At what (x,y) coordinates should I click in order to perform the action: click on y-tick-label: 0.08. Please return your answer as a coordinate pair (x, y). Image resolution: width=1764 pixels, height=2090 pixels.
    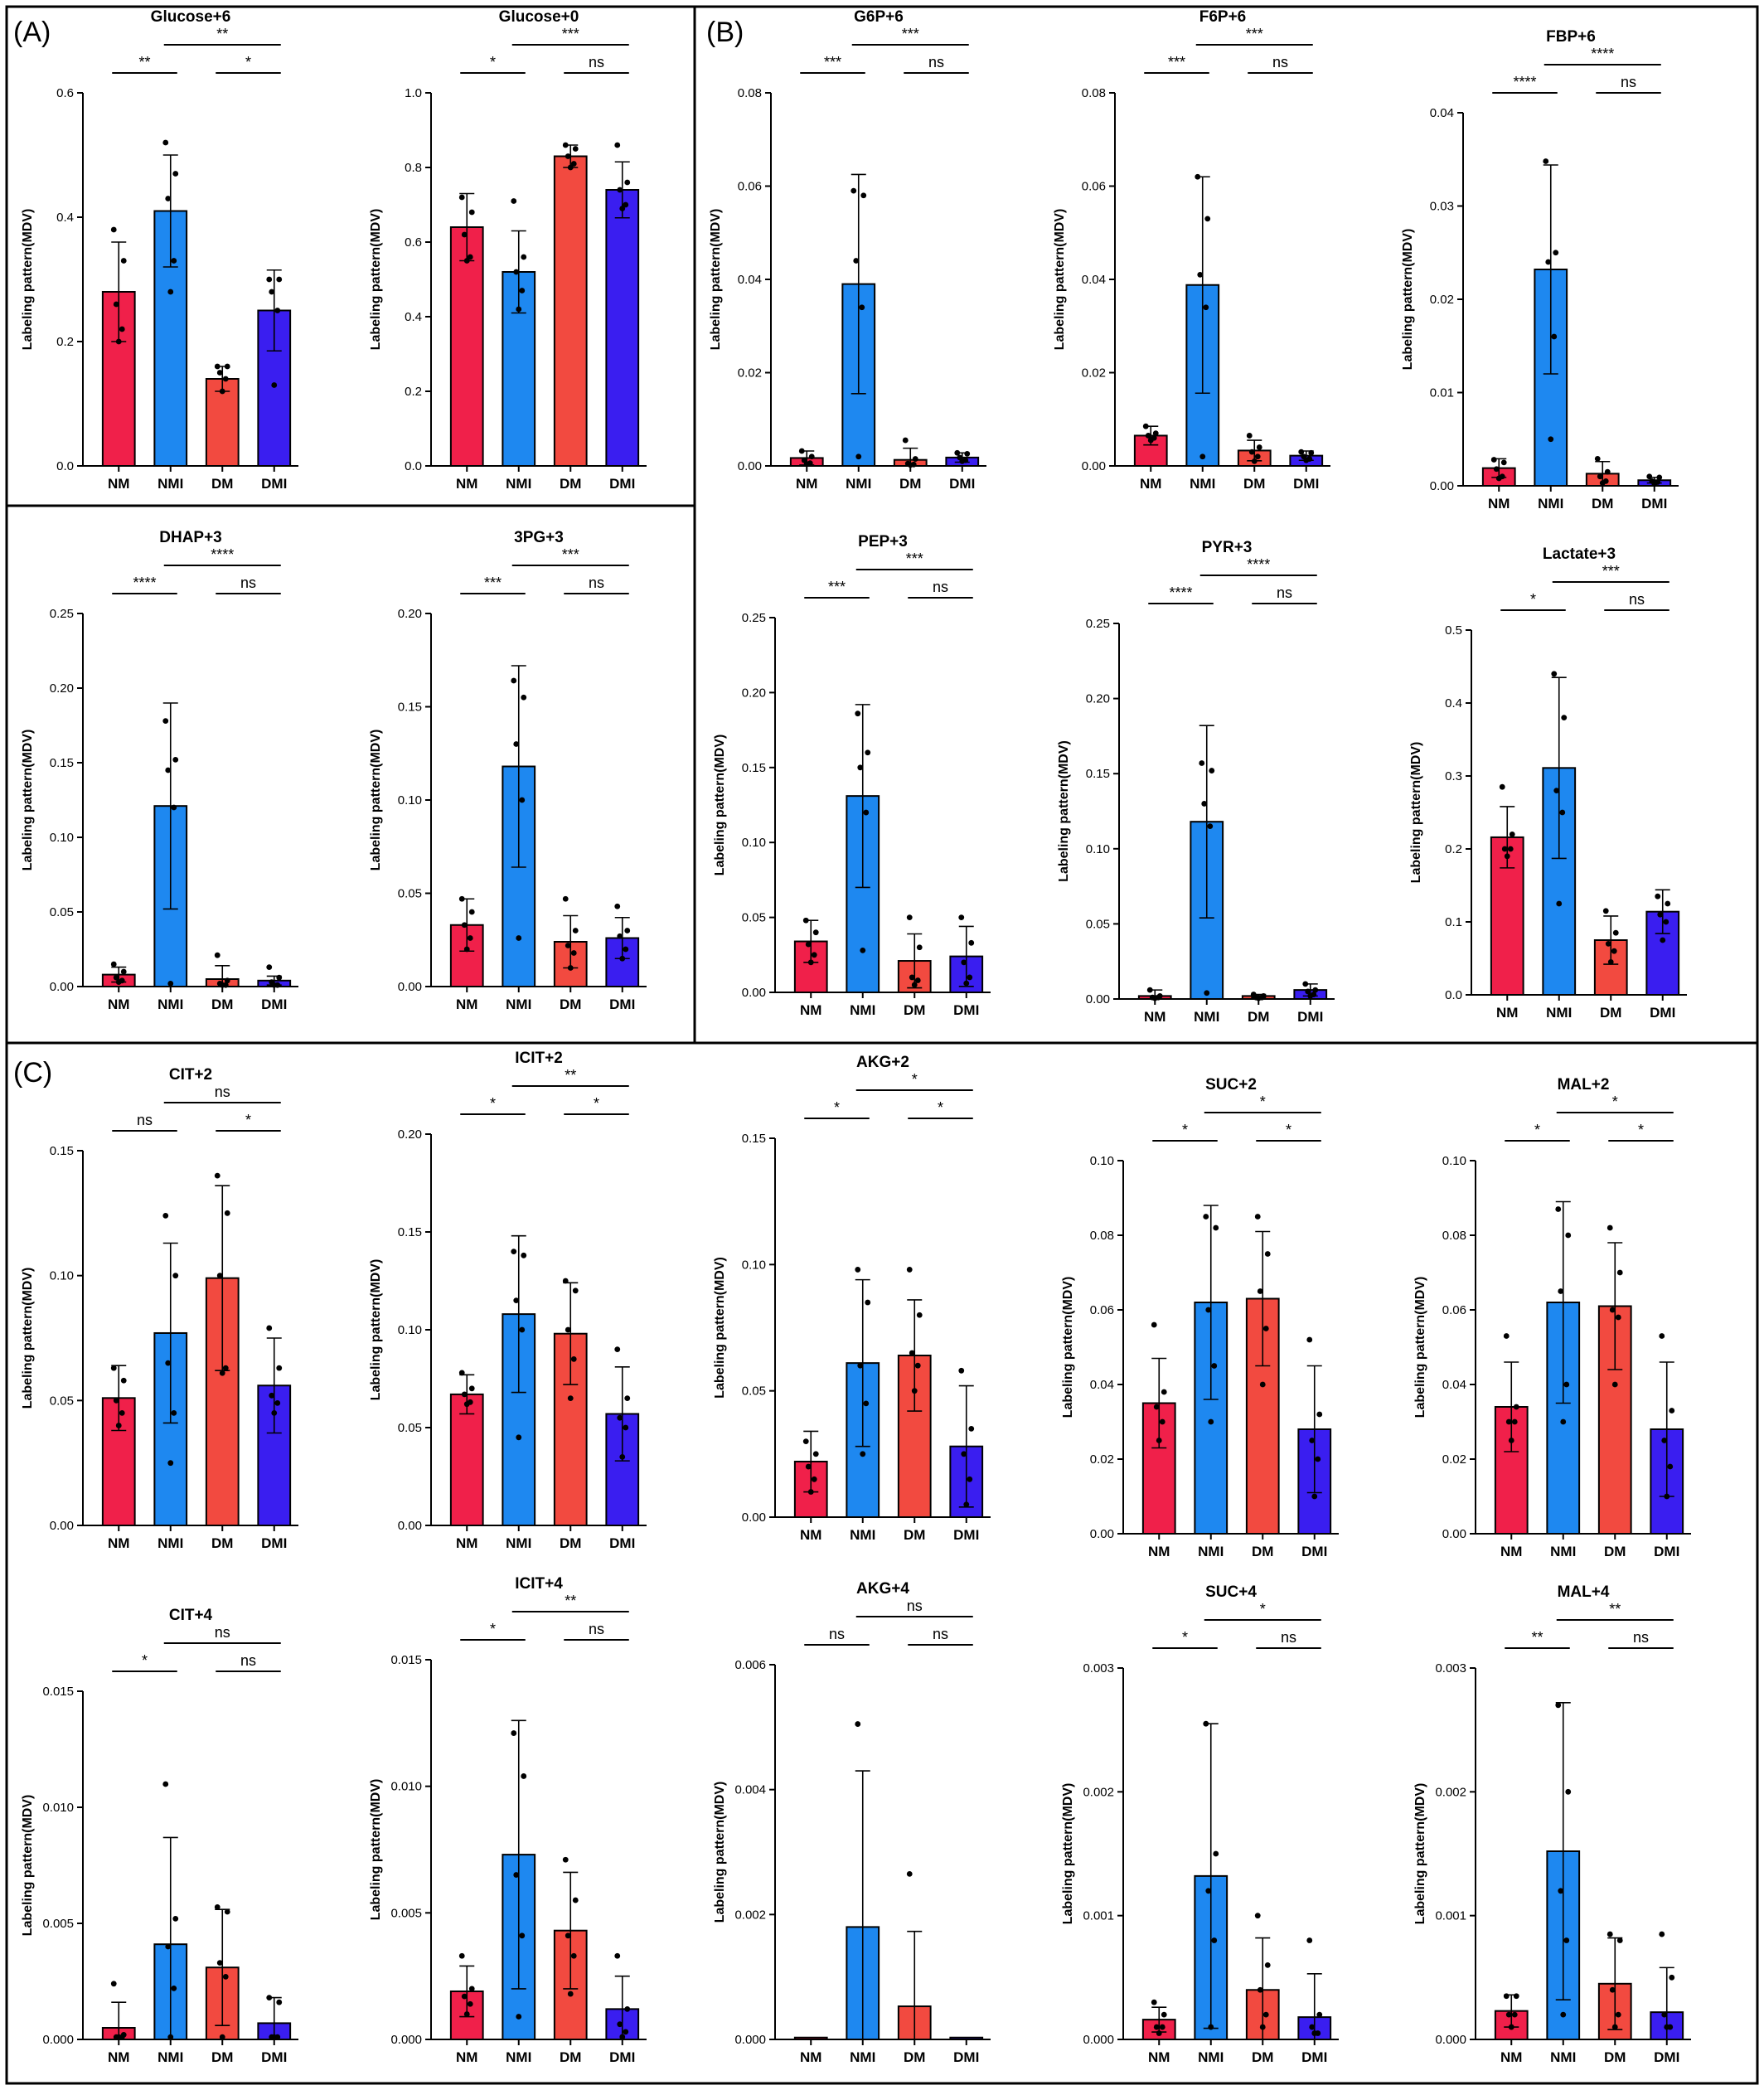
    Looking at the image, I should click on (1454, 1236).